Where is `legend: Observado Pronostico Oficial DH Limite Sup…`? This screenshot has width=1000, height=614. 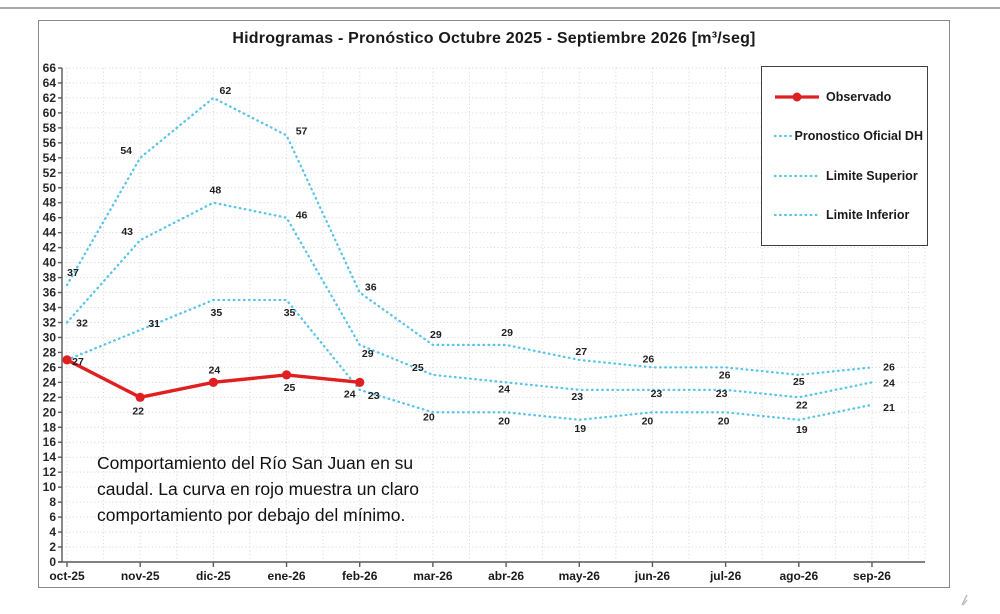
legend: Observado Pronostico Oficial DH Limite Sup… is located at coordinates (844, 156).